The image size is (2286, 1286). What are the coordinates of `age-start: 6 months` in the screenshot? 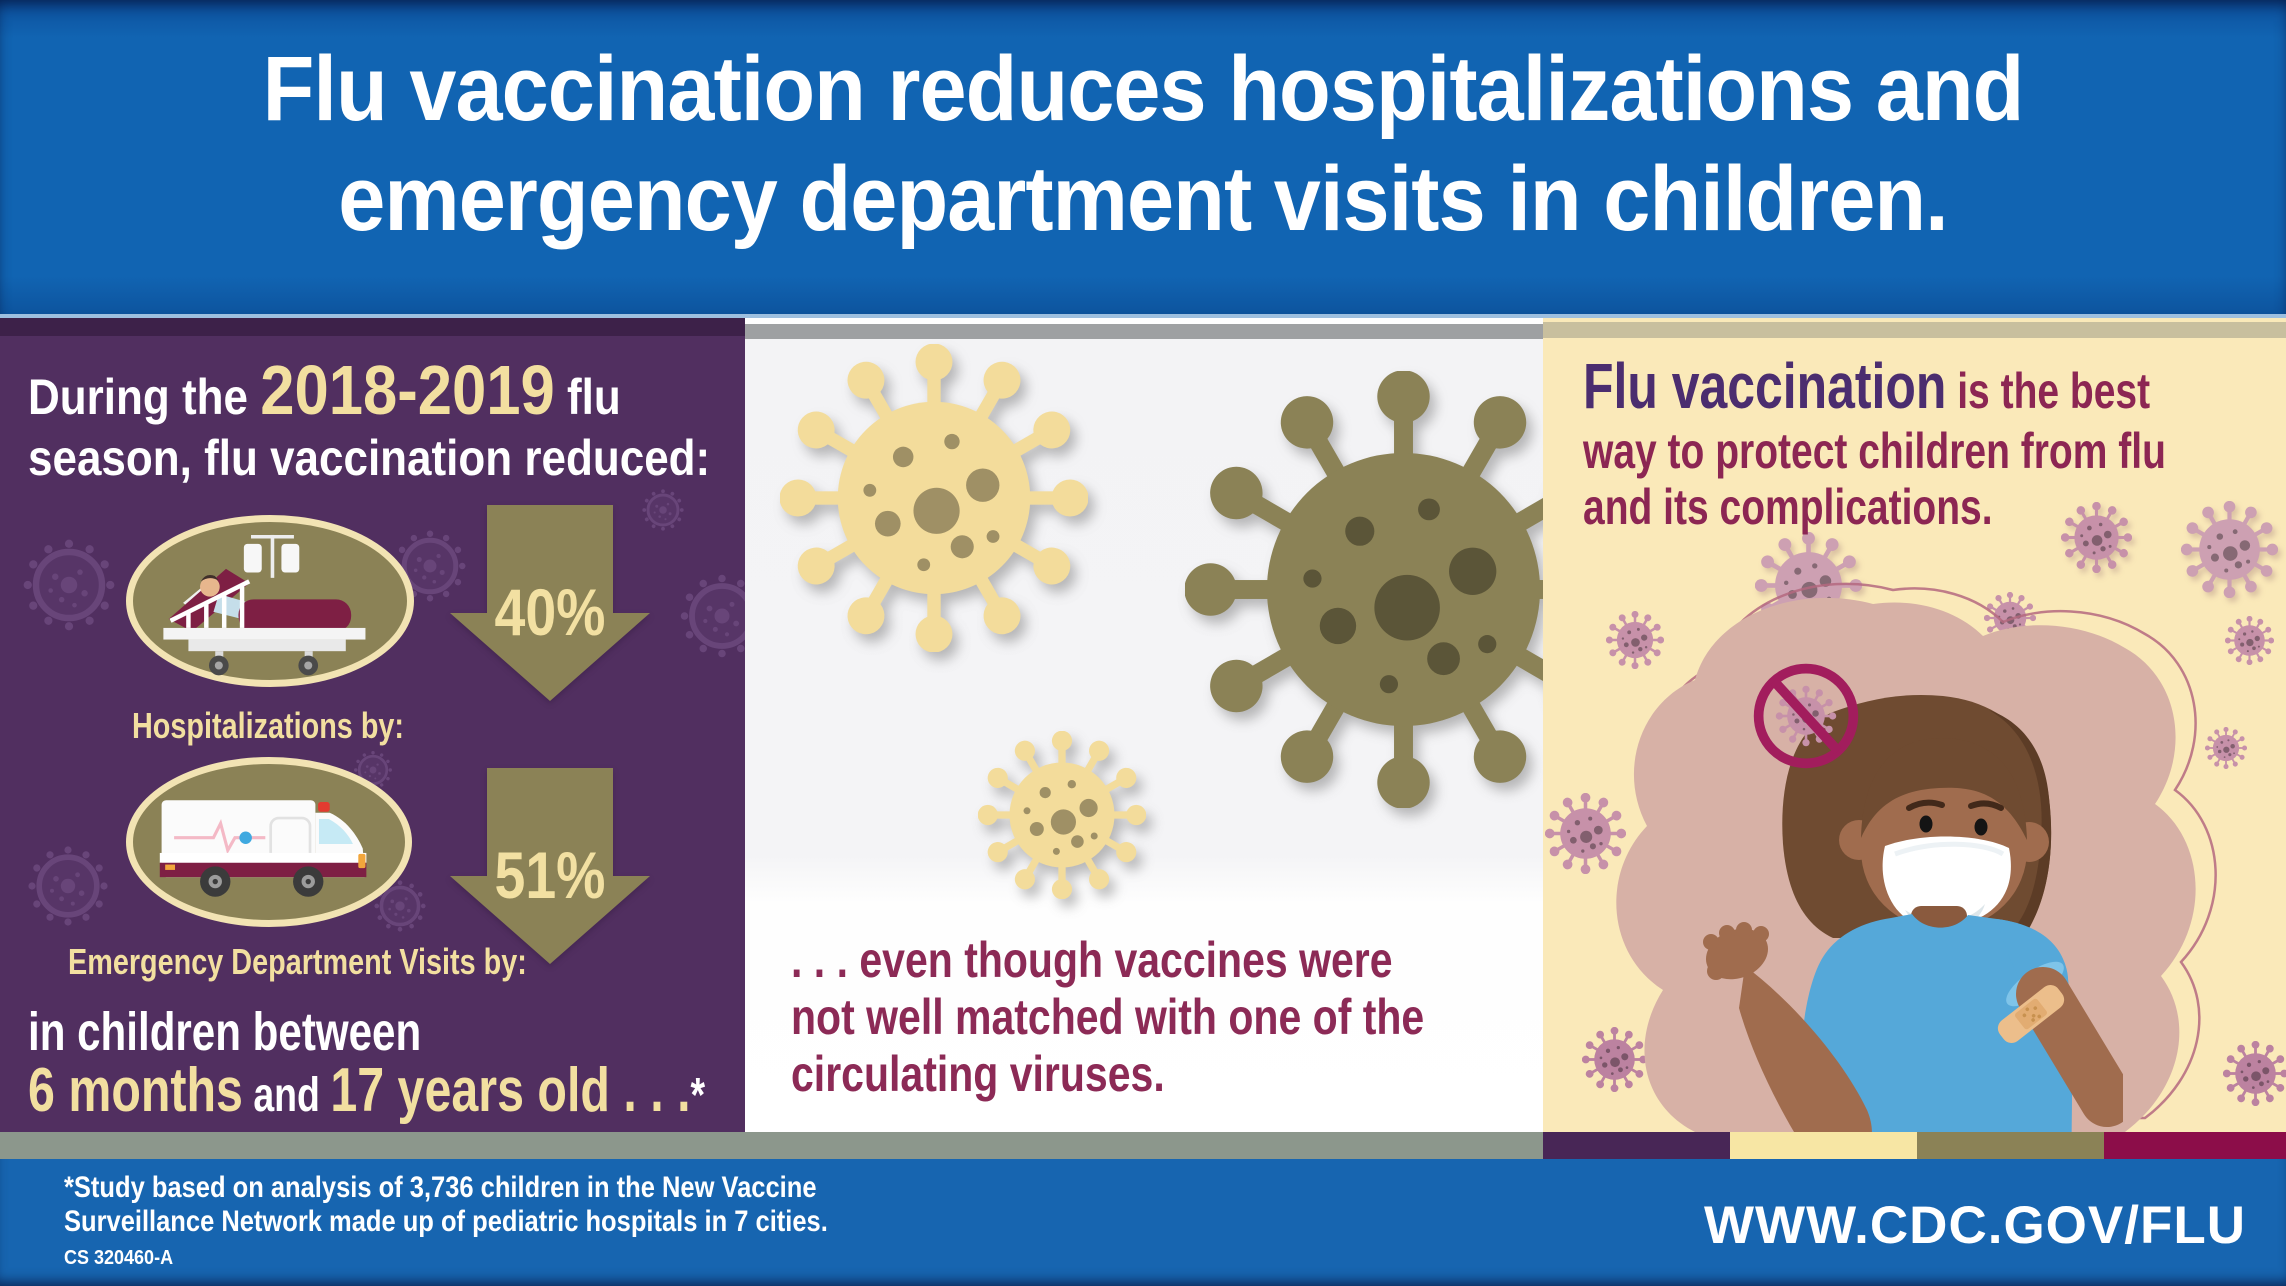 It's located at (135, 1090).